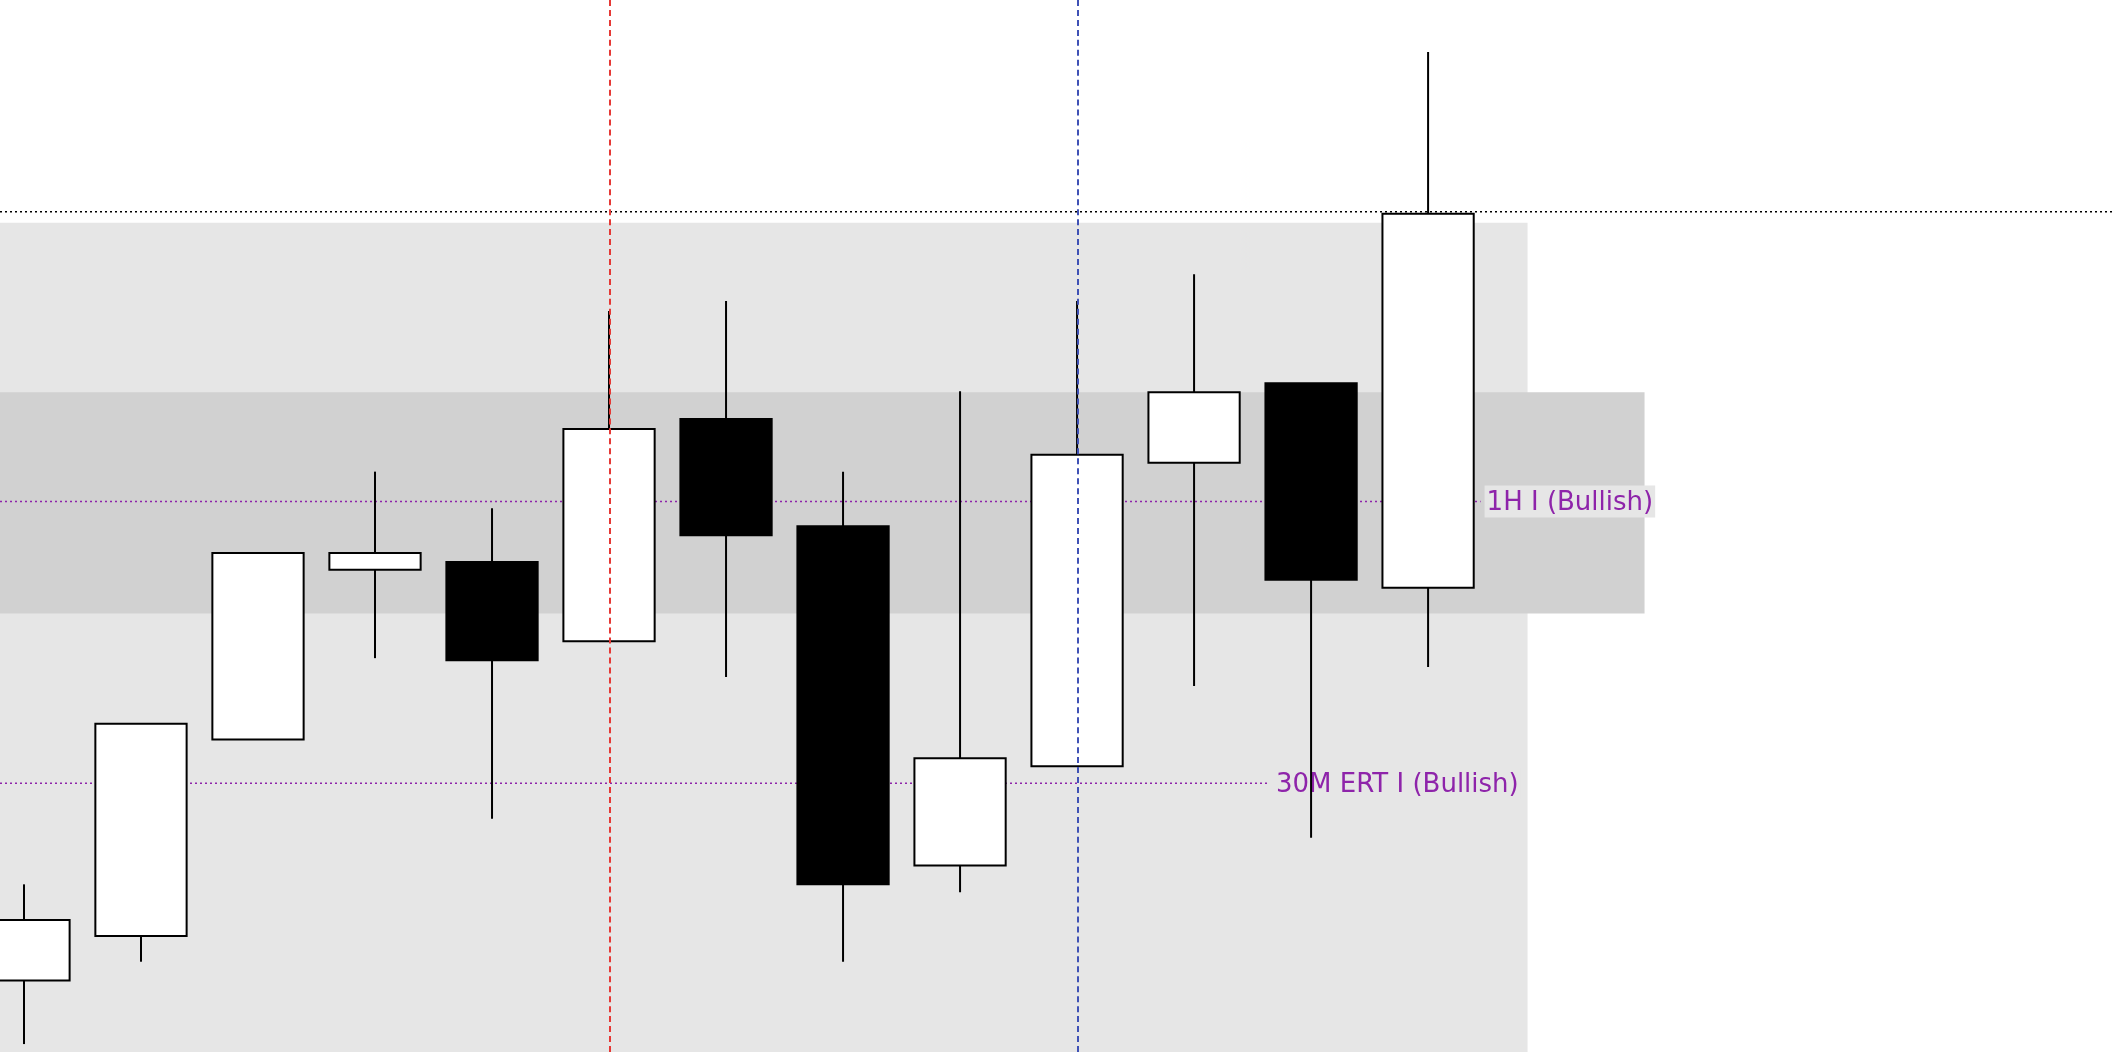 This screenshot has height=1052, width=2112. Describe the element at coordinates (1570, 501) in the screenshot. I see `ref-line-label: 1H I (Bullish)` at that location.